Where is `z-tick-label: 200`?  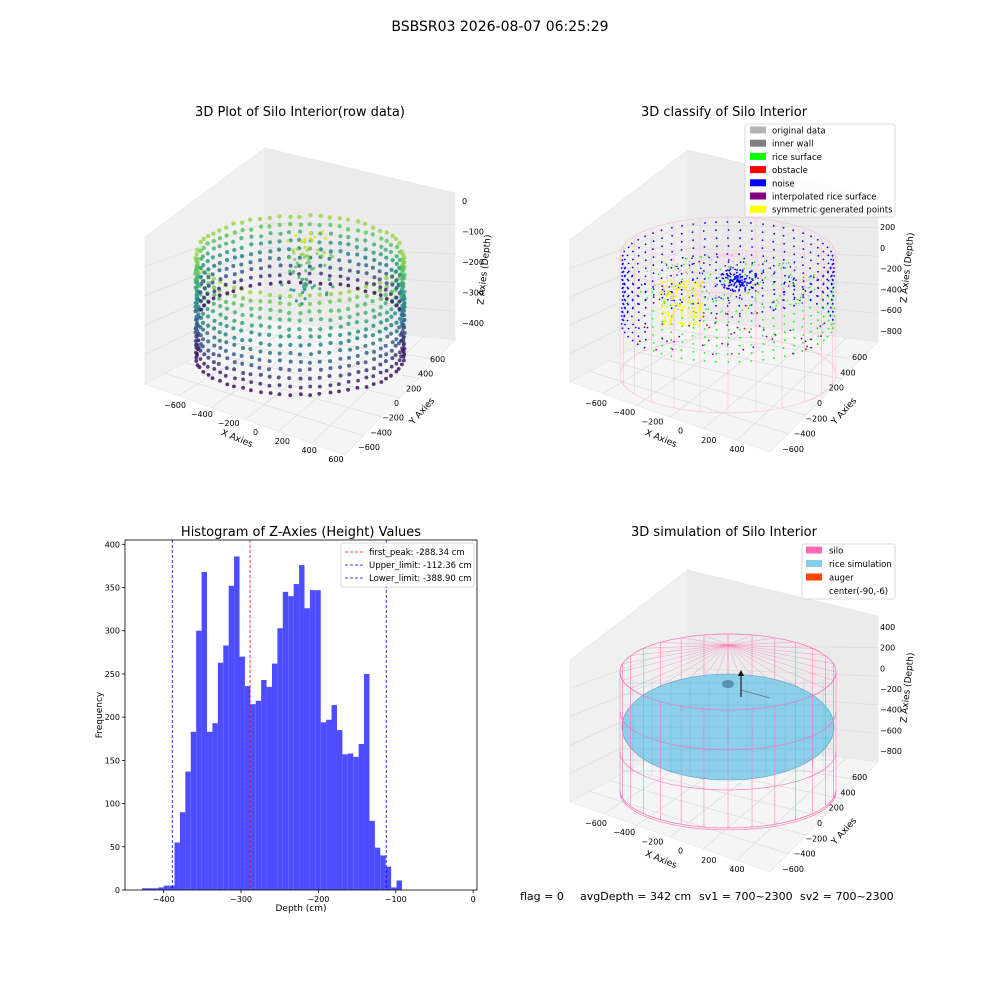
z-tick-label: 200 is located at coordinates (887, 648).